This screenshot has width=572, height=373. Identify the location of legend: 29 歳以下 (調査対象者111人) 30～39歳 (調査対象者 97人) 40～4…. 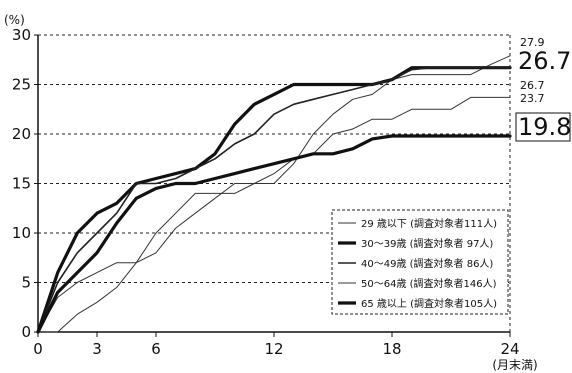
(420, 262).